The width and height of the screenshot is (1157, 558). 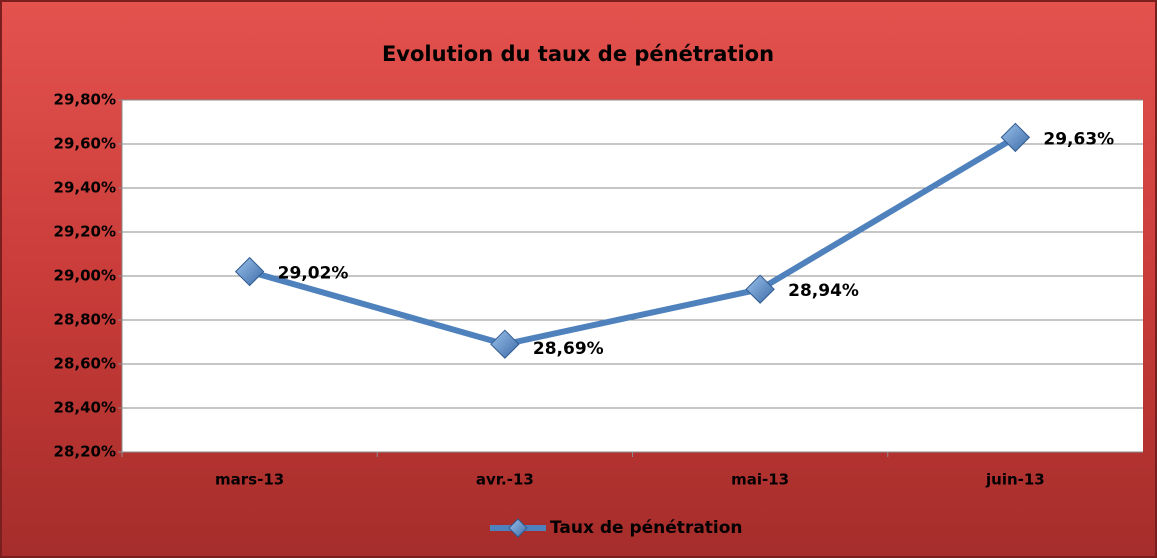 I want to click on x-tick-label: mai-13, so click(x=760, y=480).